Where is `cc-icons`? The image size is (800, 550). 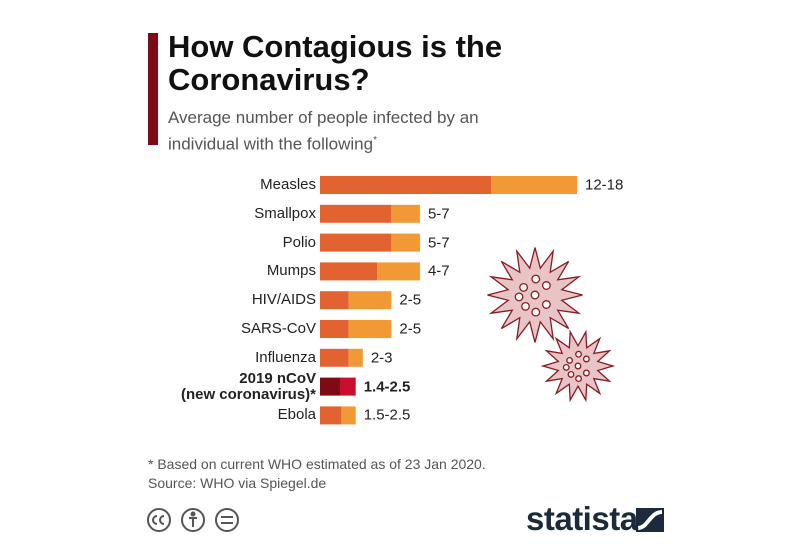 cc-icons is located at coordinates (193, 520).